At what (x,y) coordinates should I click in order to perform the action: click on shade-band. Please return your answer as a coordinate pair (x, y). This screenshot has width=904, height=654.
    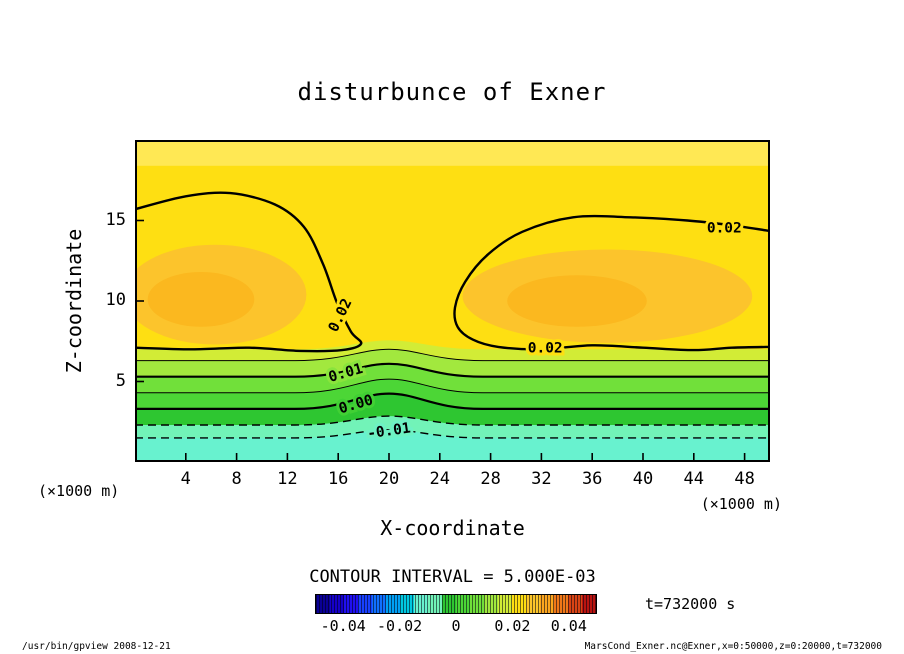
    Looking at the image, I should click on (452, 445).